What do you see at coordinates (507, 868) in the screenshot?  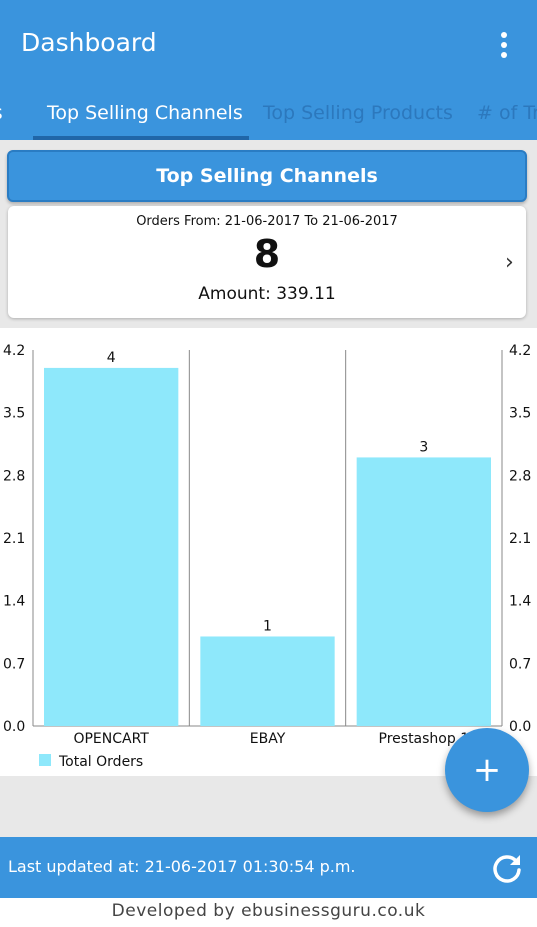 I see `refresh-icon` at bounding box center [507, 868].